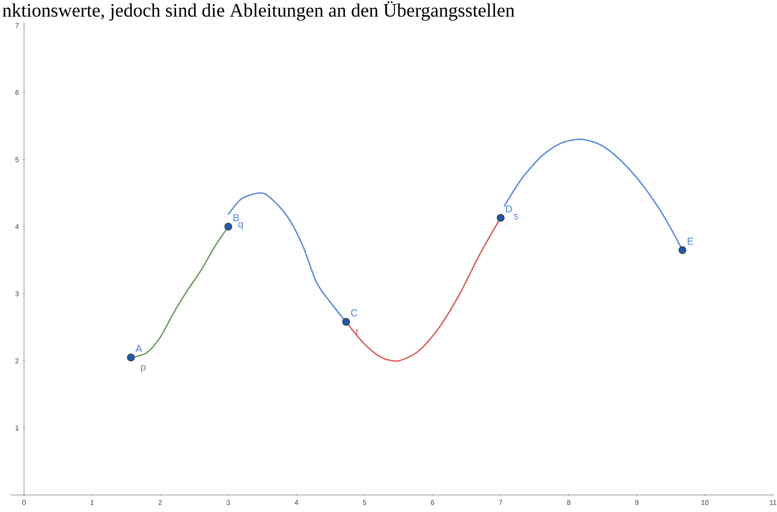  What do you see at coordinates (138, 348) in the screenshot?
I see `annotation: A` at bounding box center [138, 348].